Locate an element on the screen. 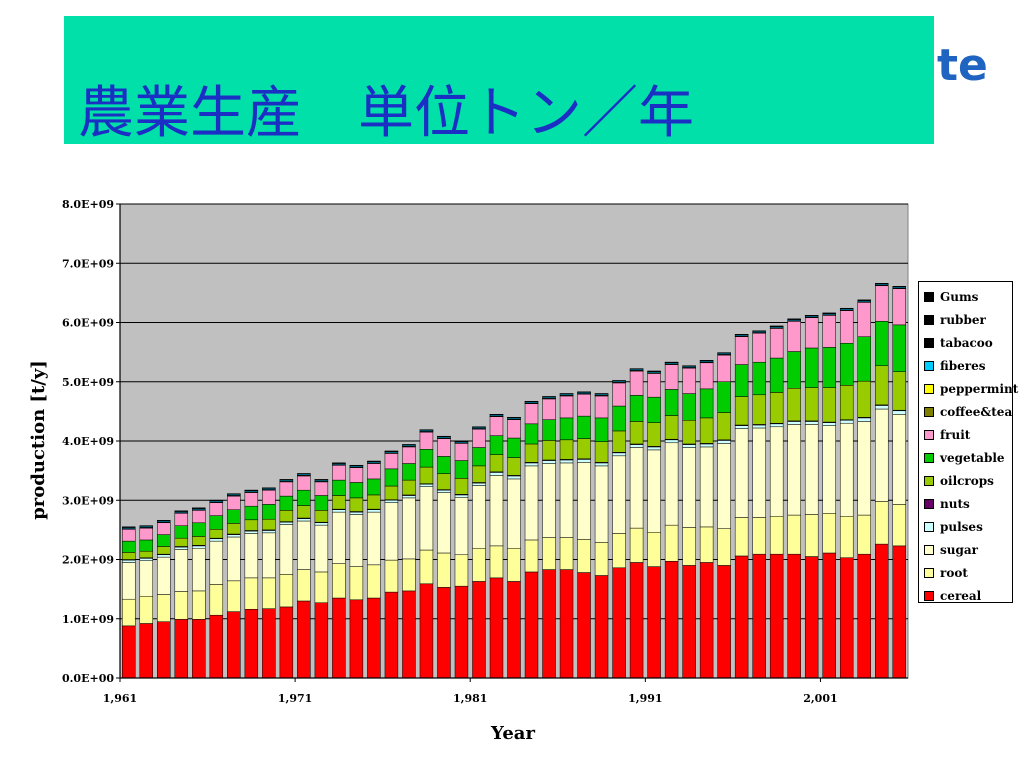  legend-label: nuts is located at coordinates (955, 503).